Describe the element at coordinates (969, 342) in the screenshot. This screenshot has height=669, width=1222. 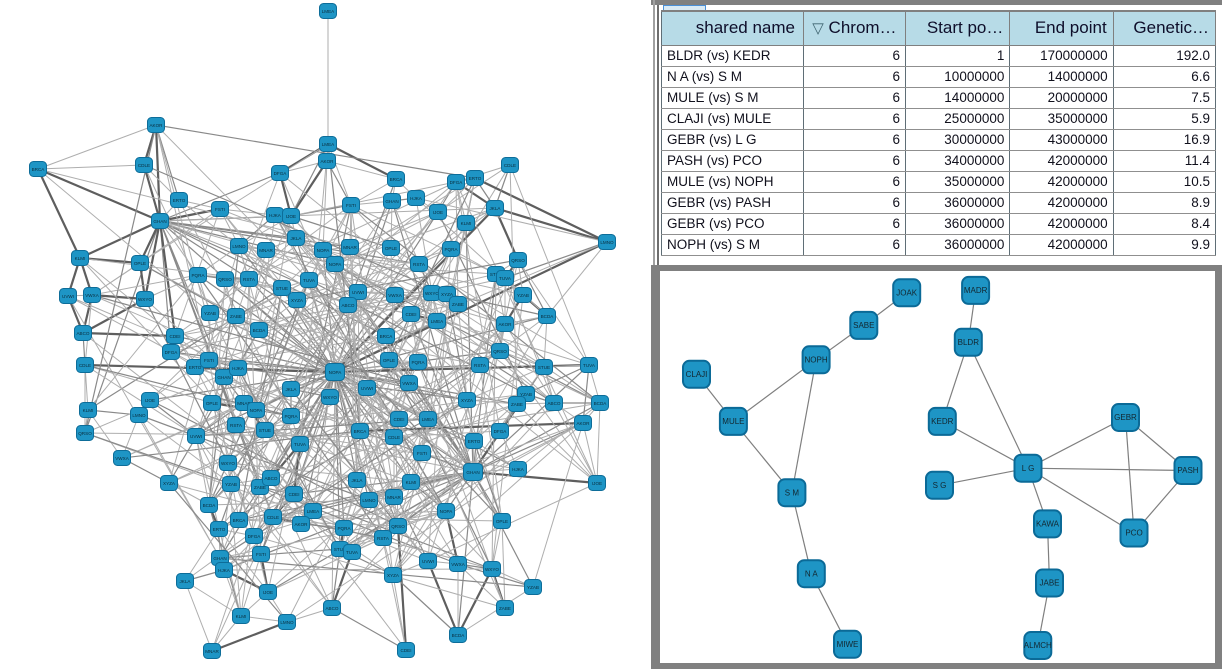
I see `svg-text: BLDR` at that location.